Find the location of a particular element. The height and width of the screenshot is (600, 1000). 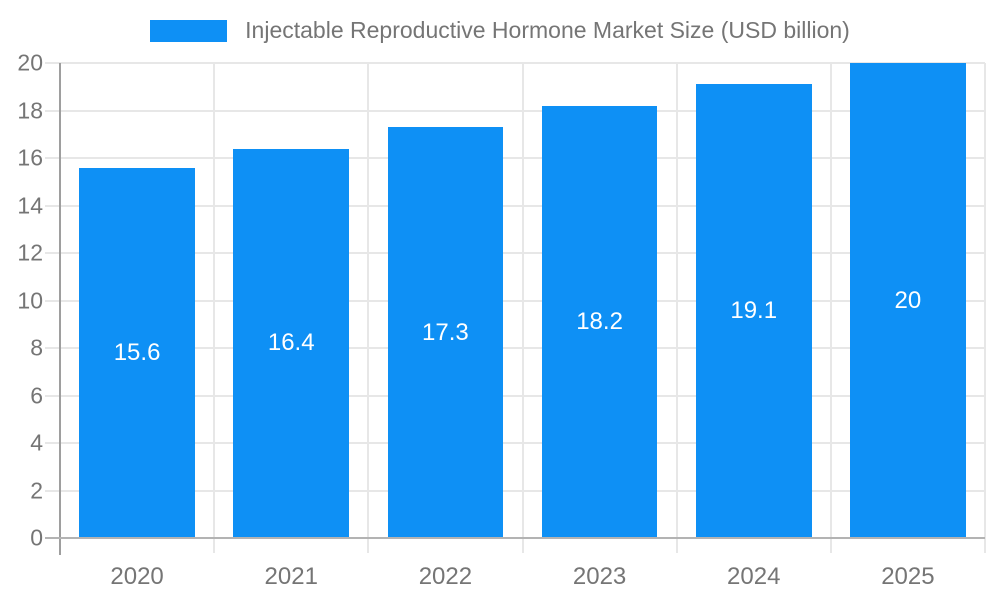

legend-swatch-icon is located at coordinates (189, 30).